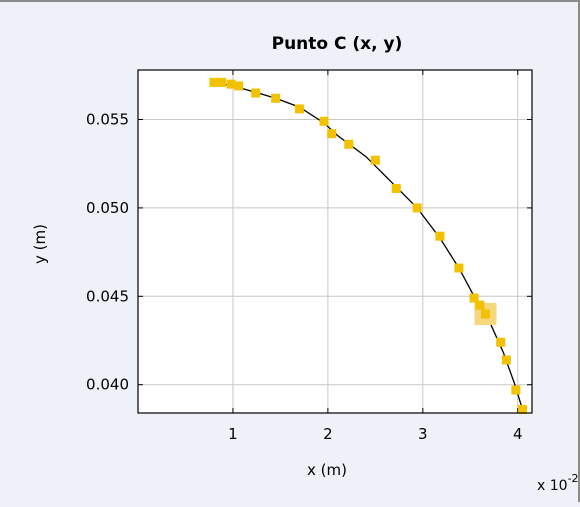 Image resolution: width=580 pixels, height=507 pixels. I want to click on x-axis-label: x (m), so click(327, 470).